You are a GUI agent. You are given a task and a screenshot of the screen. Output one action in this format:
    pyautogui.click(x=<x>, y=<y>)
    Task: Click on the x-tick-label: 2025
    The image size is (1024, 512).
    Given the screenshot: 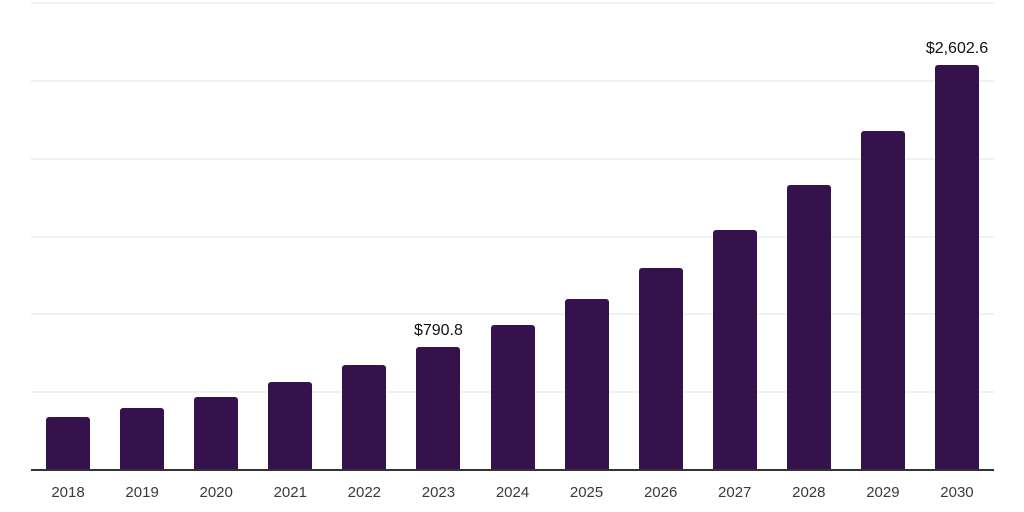 What is the action you would take?
    pyautogui.click(x=586, y=492)
    